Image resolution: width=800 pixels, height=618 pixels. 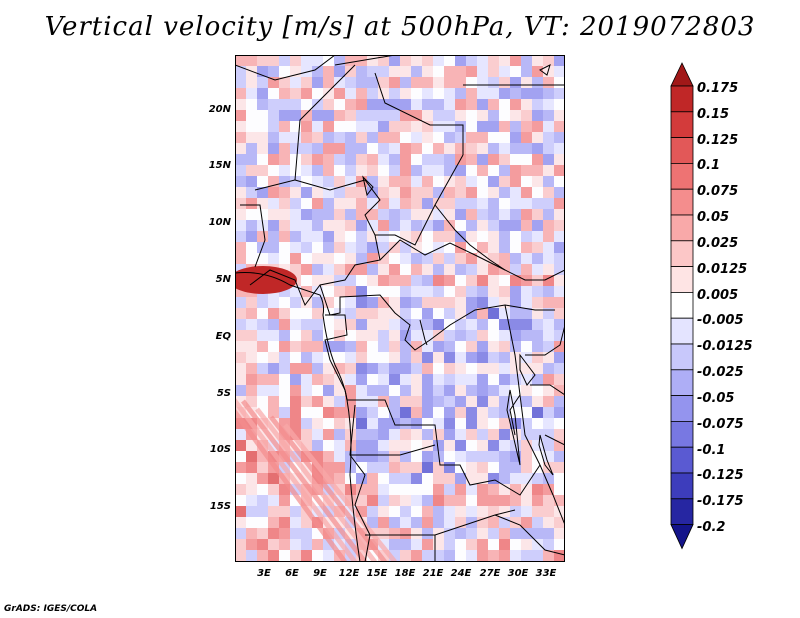 What do you see at coordinates (725, 346) in the screenshot?
I see `colorbar-label: -0.0125` at bounding box center [725, 346].